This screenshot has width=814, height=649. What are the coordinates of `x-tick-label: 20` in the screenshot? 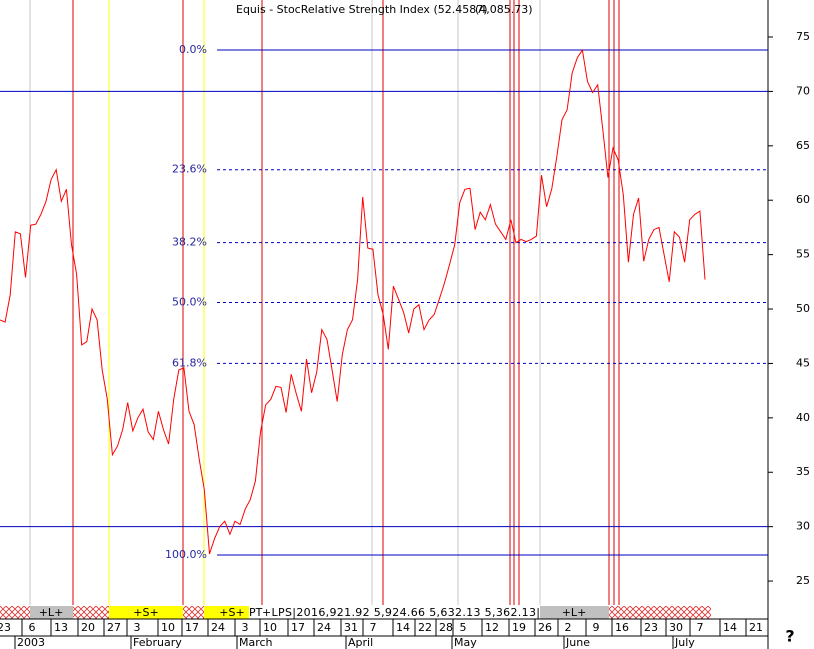 It's located at (88, 627).